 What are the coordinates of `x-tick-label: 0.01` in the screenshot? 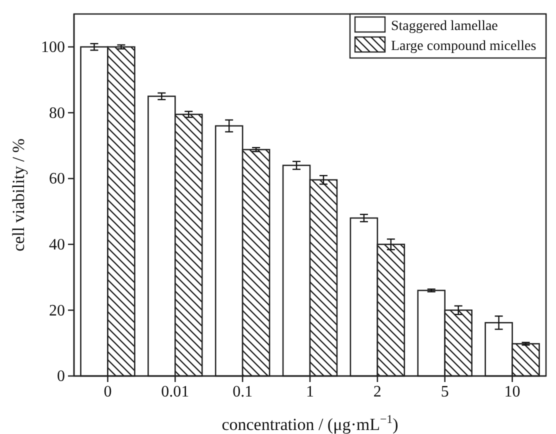 It's located at (175, 391).